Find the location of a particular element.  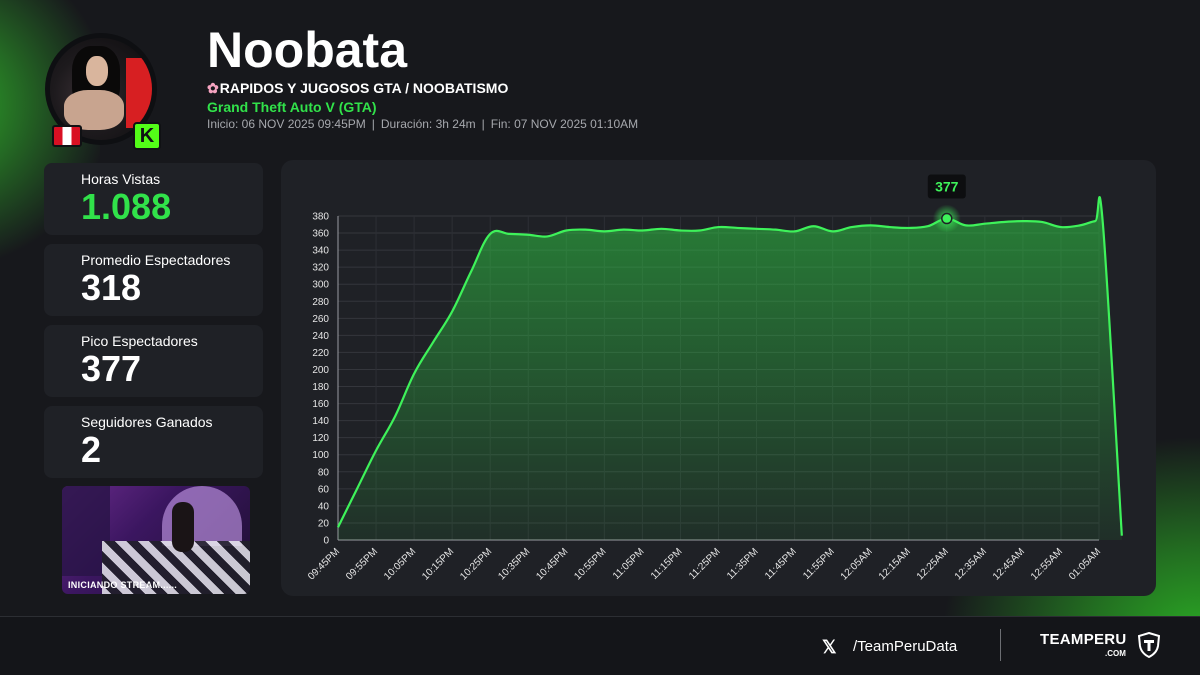

y-tick-label: 80 is located at coordinates (324, 472).